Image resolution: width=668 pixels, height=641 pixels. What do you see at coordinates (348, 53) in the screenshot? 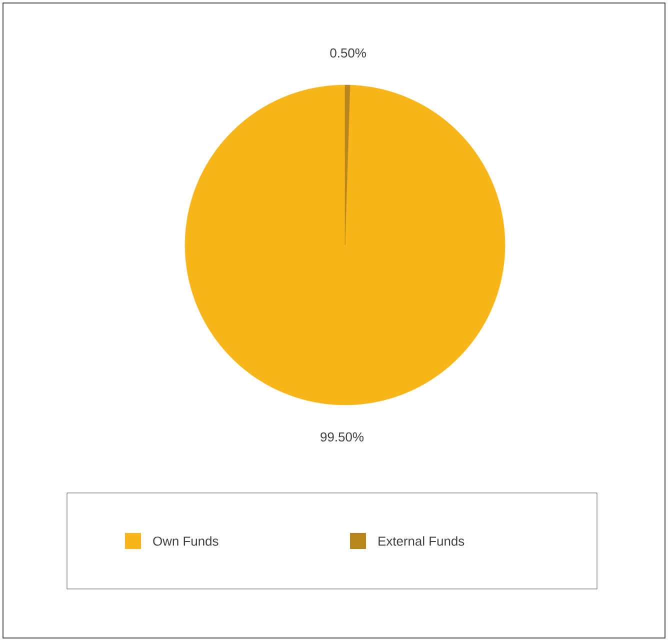
I see `data-label: 0.50%` at bounding box center [348, 53].